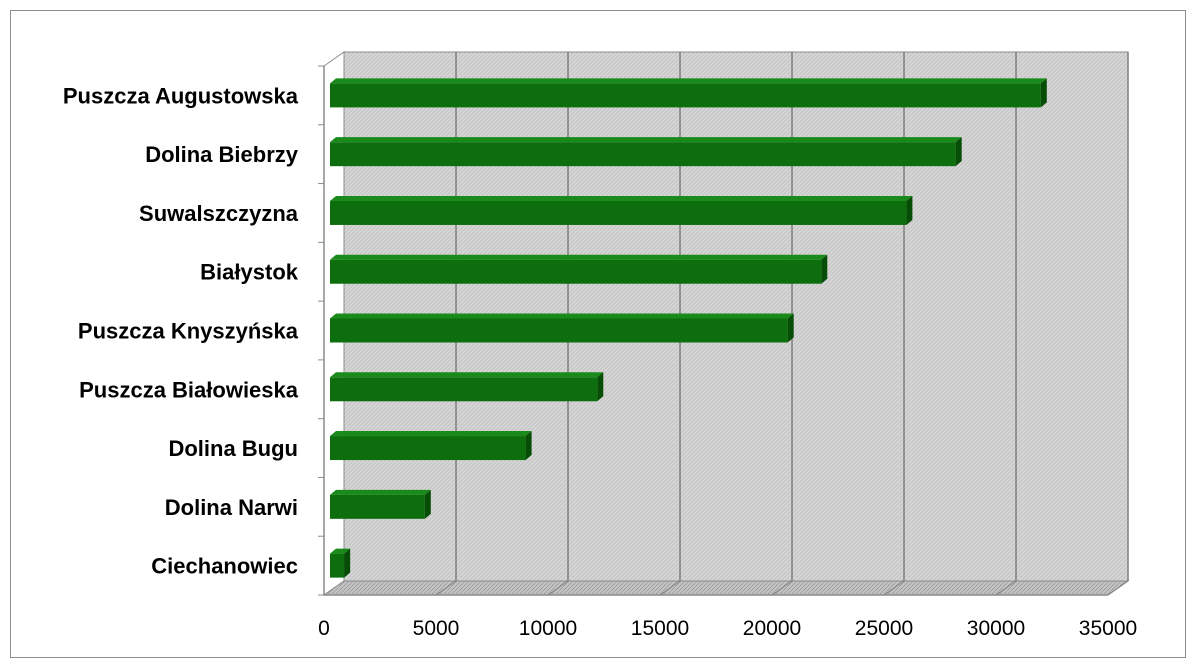 The height and width of the screenshot is (660, 1197). Describe the element at coordinates (224, 566) in the screenshot. I see `category-label: Ciechanowiec` at that location.